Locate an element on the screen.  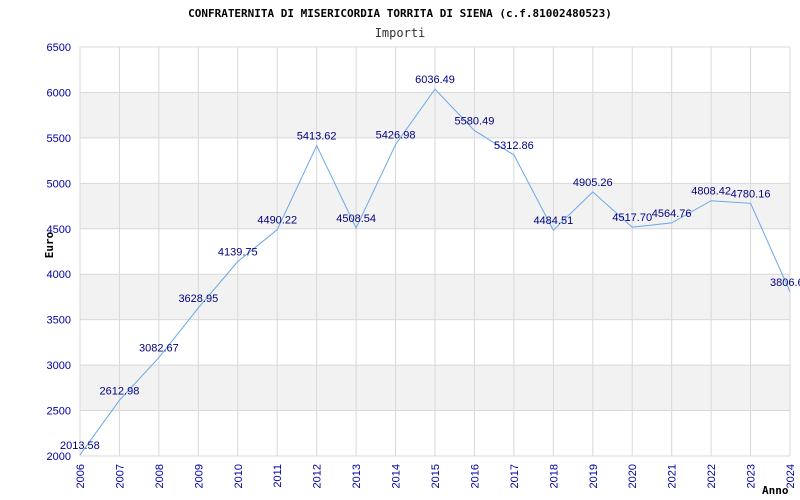
y-tick-label: 6000 is located at coordinates (59, 93).